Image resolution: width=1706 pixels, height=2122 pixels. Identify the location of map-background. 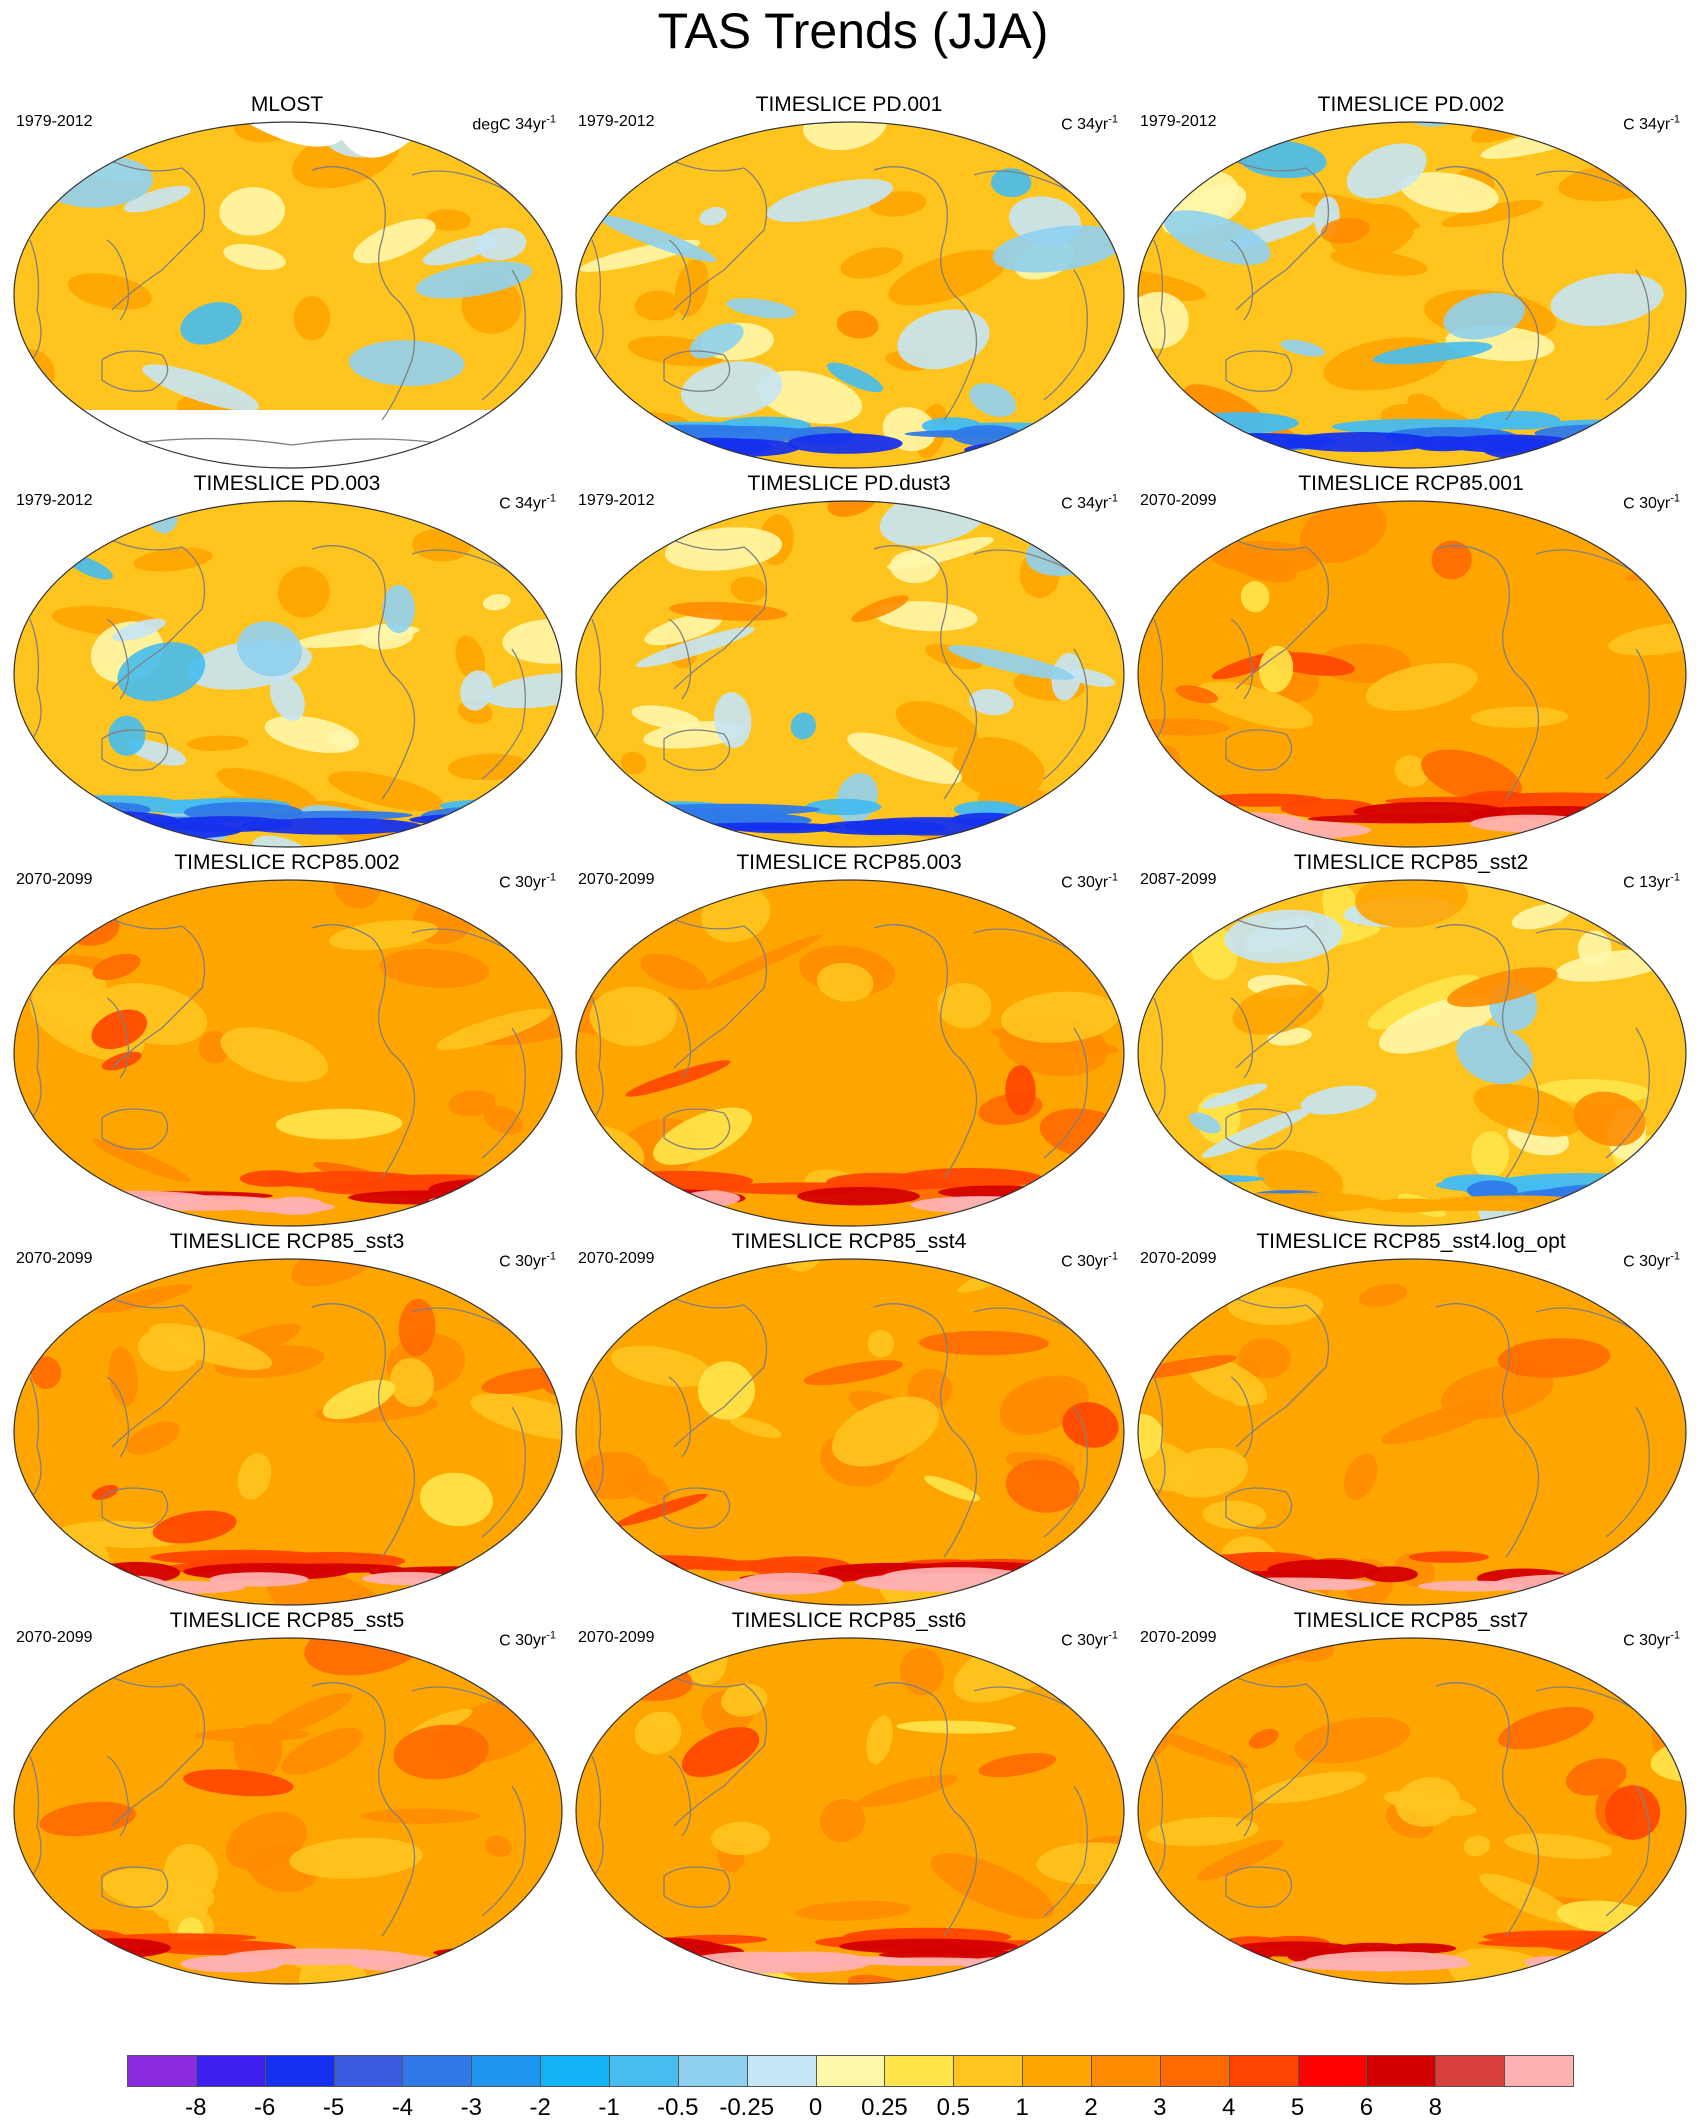
(288, 1432).